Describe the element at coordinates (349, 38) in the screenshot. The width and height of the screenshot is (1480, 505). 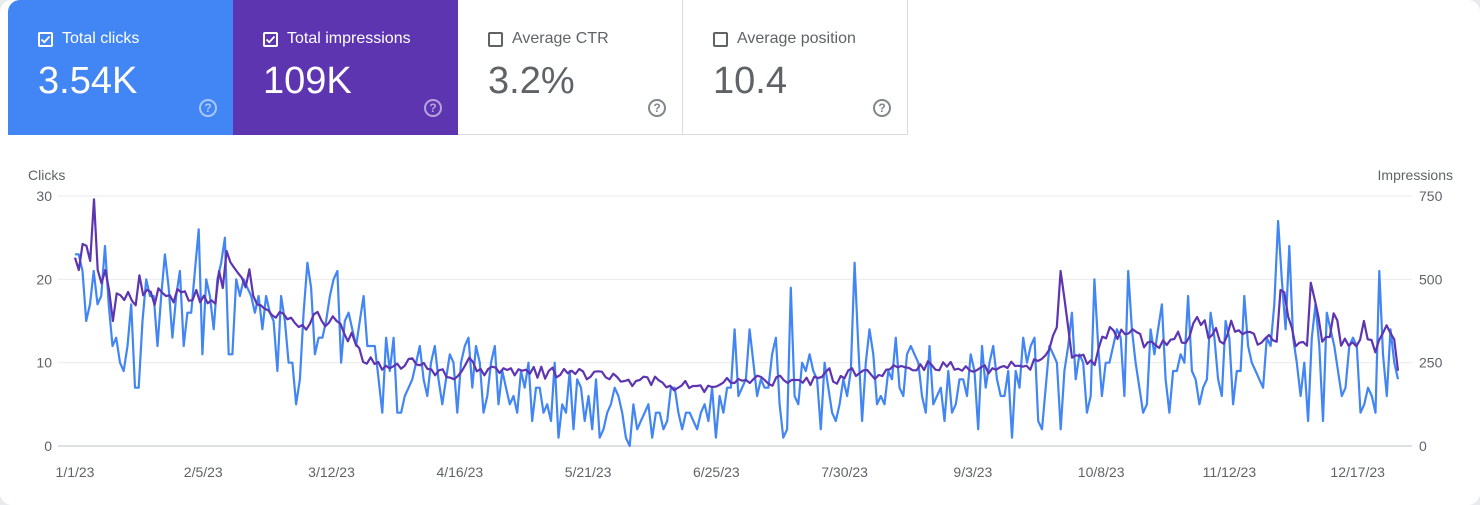
I see `total-impressions-label: Total impressions` at that location.